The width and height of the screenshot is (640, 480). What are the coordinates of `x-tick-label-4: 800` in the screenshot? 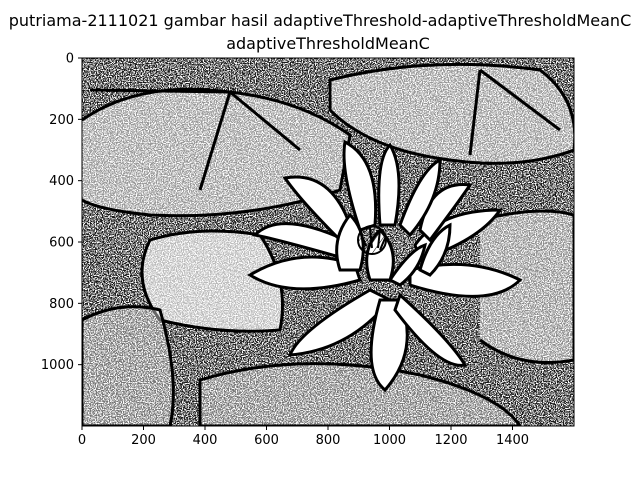 It's located at (328, 440).